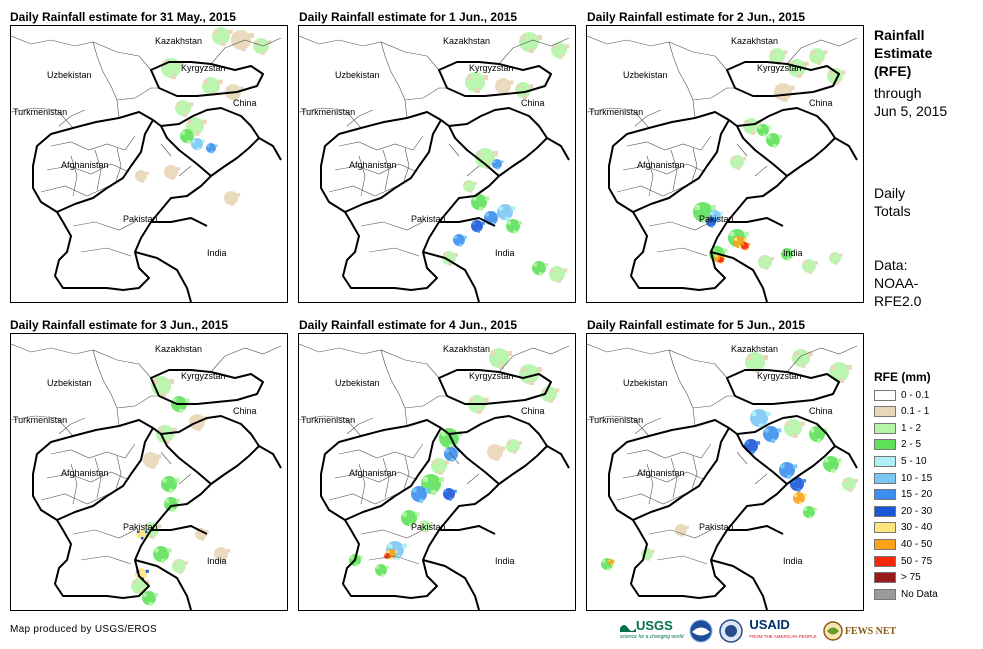 The height and width of the screenshot is (649, 983). Describe the element at coordinates (645, 75) in the screenshot. I see `map-label-uzbekistan: Uzbekistan` at that location.